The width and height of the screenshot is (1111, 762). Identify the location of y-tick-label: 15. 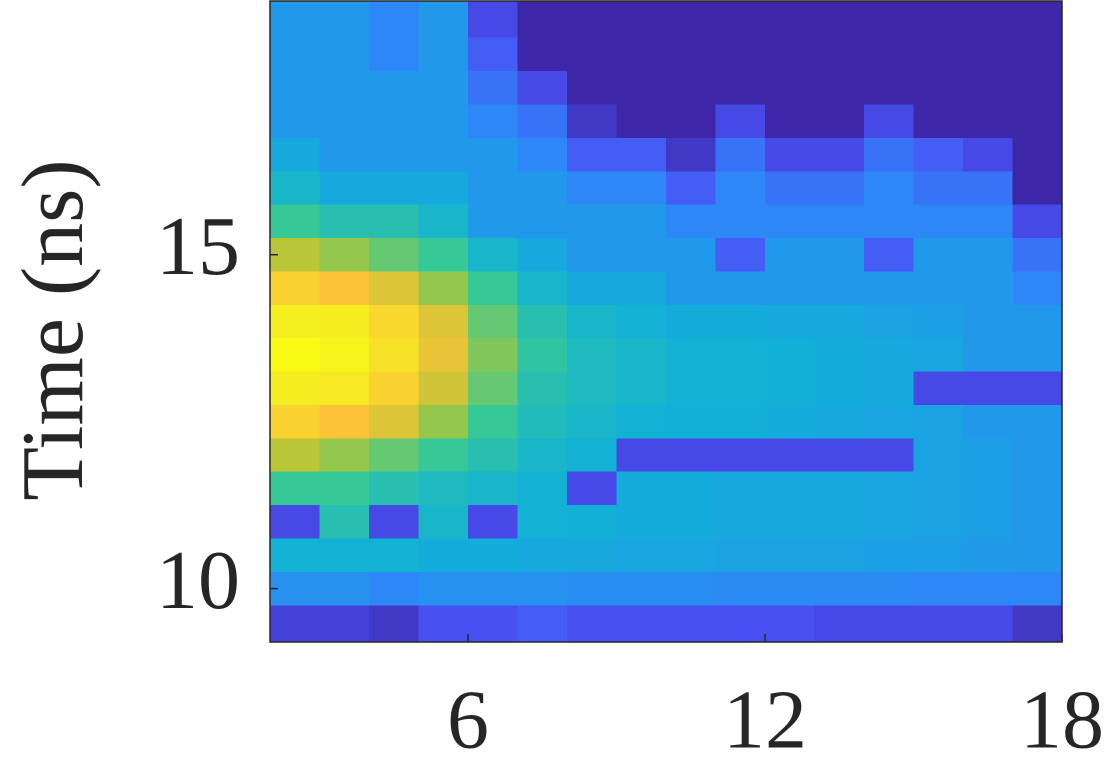
(198, 246).